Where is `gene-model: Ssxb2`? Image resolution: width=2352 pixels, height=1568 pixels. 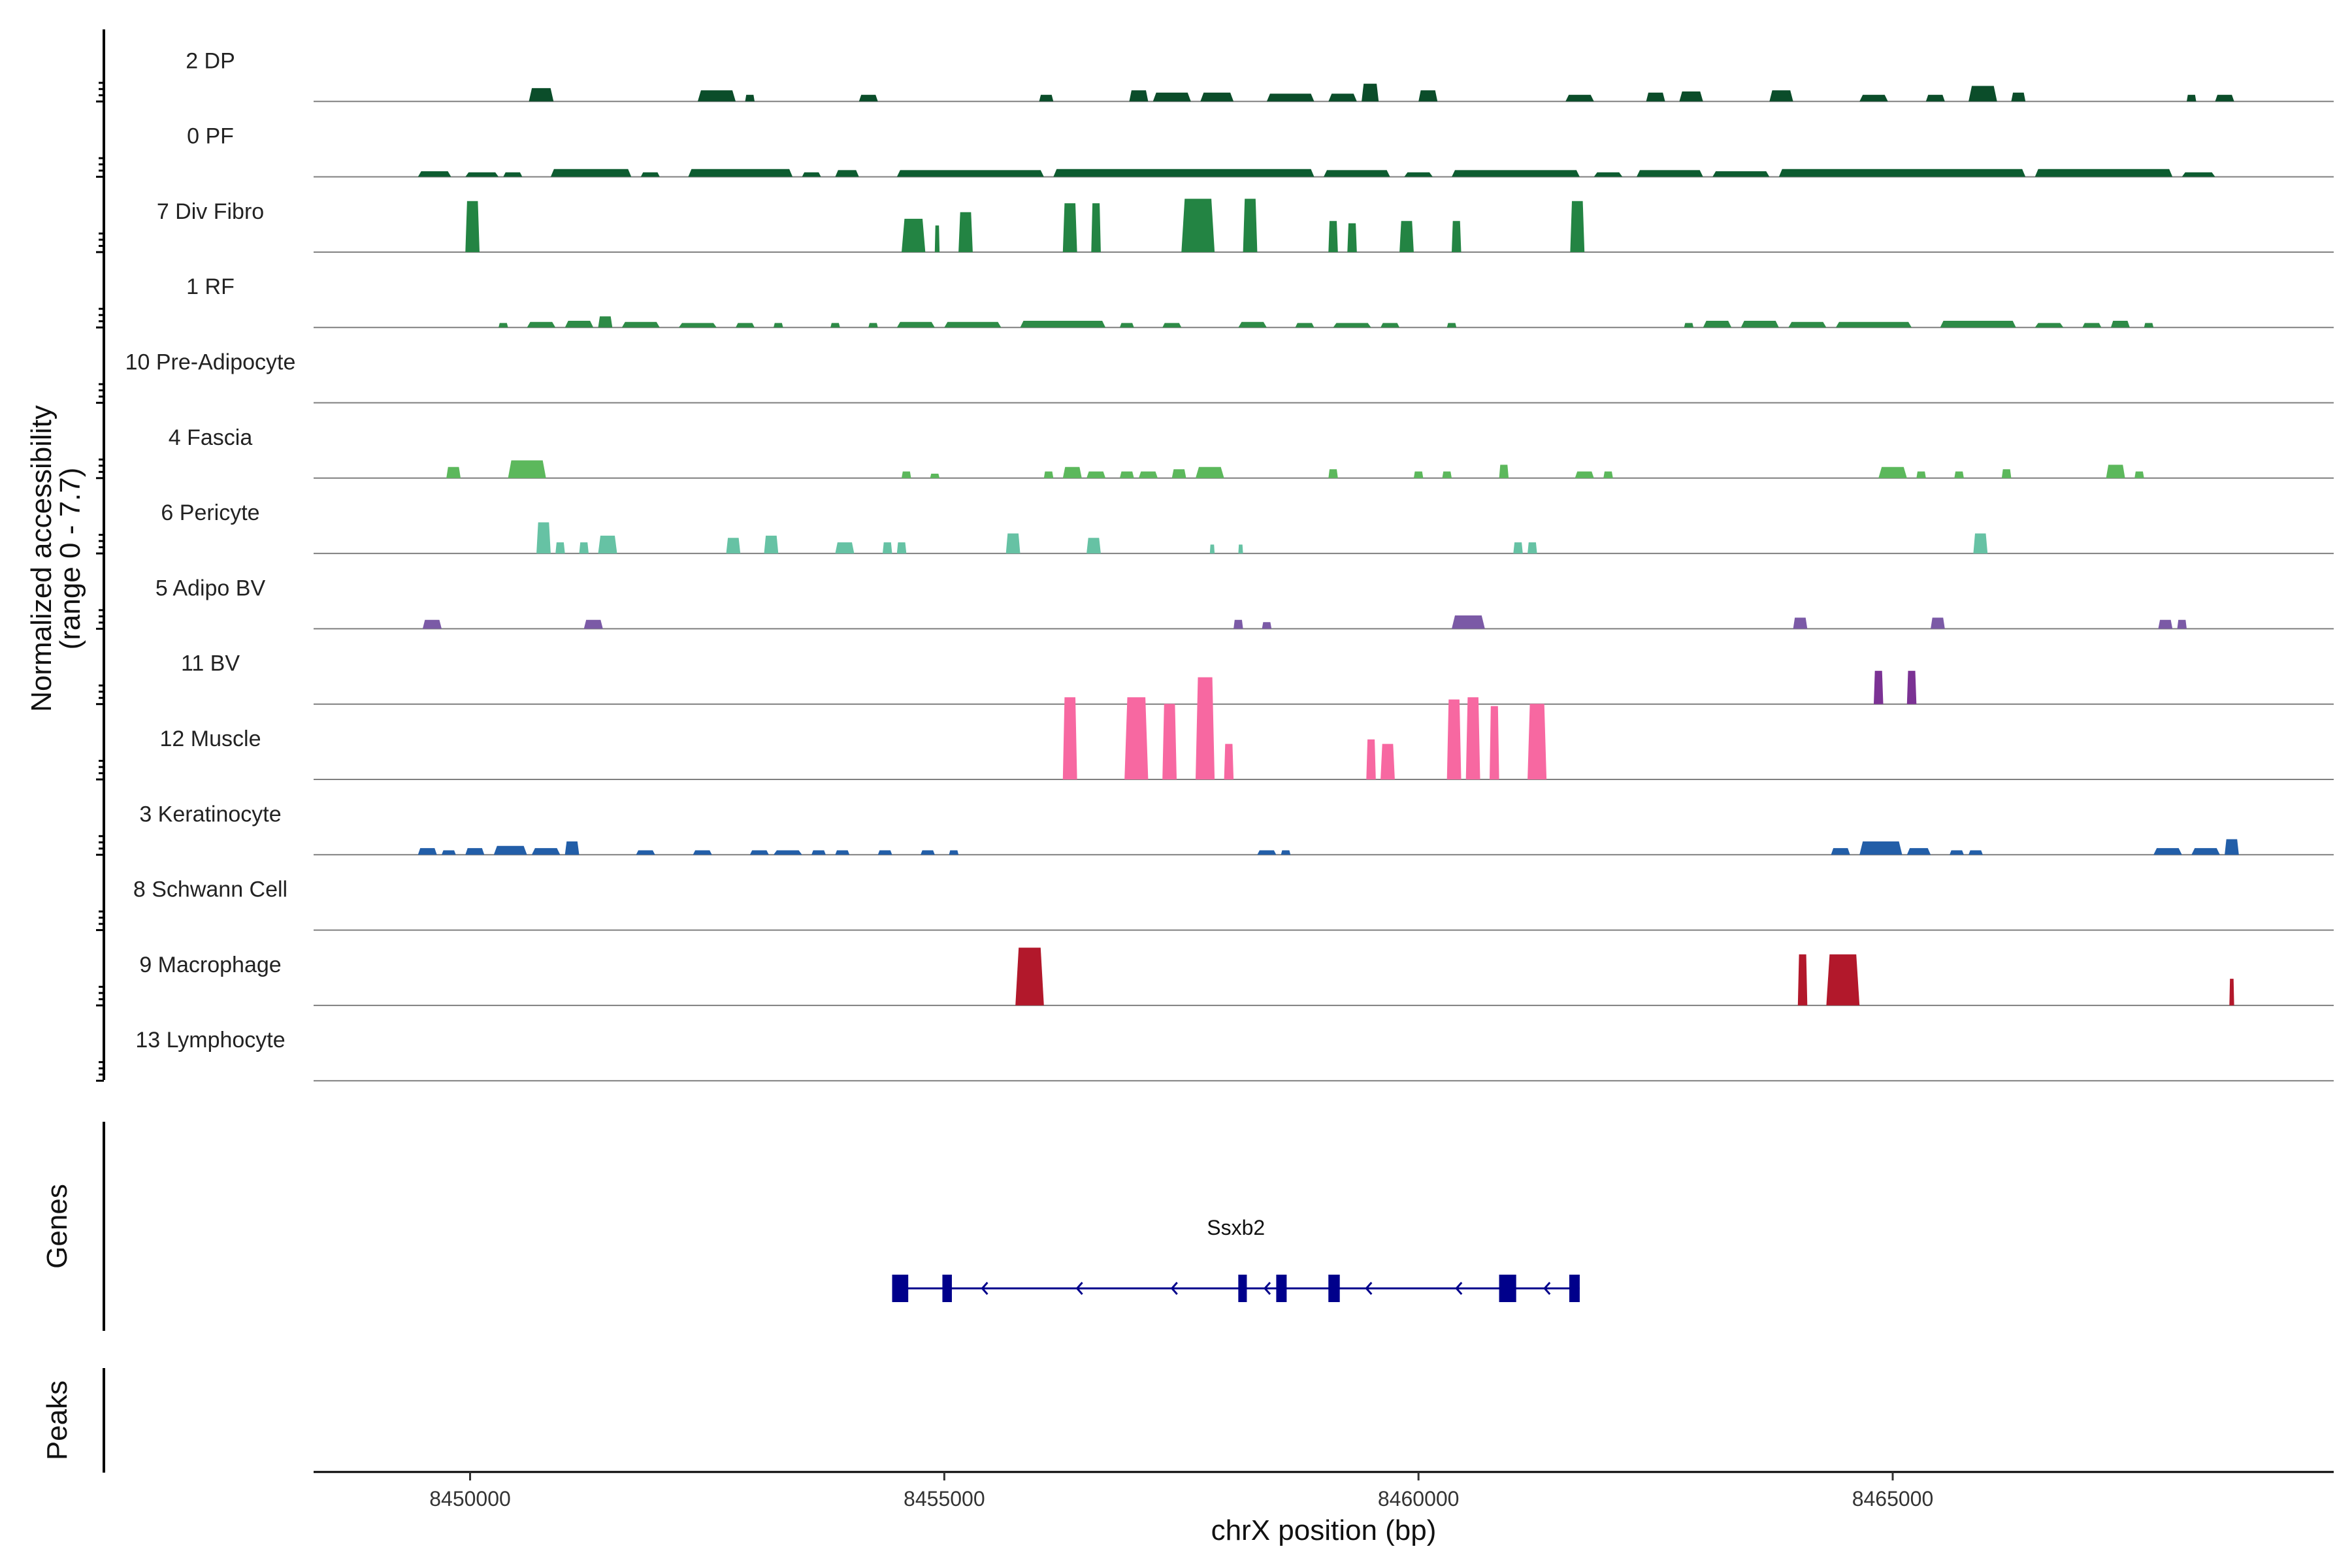
gene-model: Ssxb2 is located at coordinates (1236, 1259).